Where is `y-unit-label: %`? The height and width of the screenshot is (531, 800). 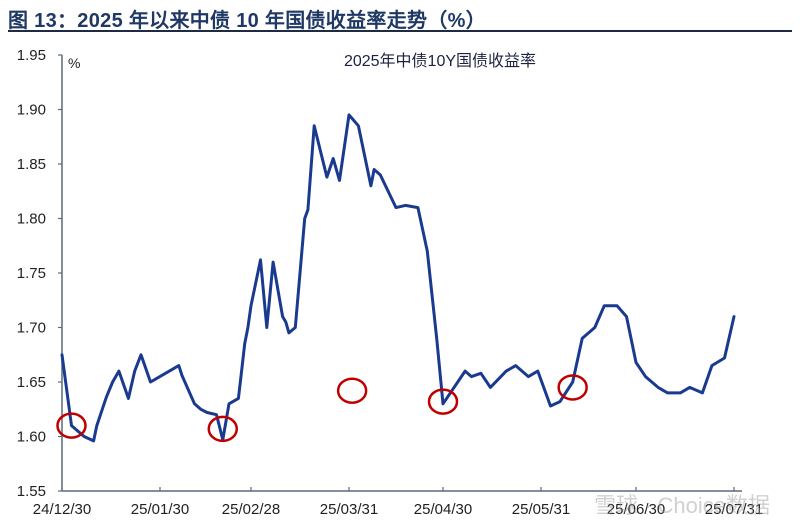 y-unit-label: % is located at coordinates (74, 63).